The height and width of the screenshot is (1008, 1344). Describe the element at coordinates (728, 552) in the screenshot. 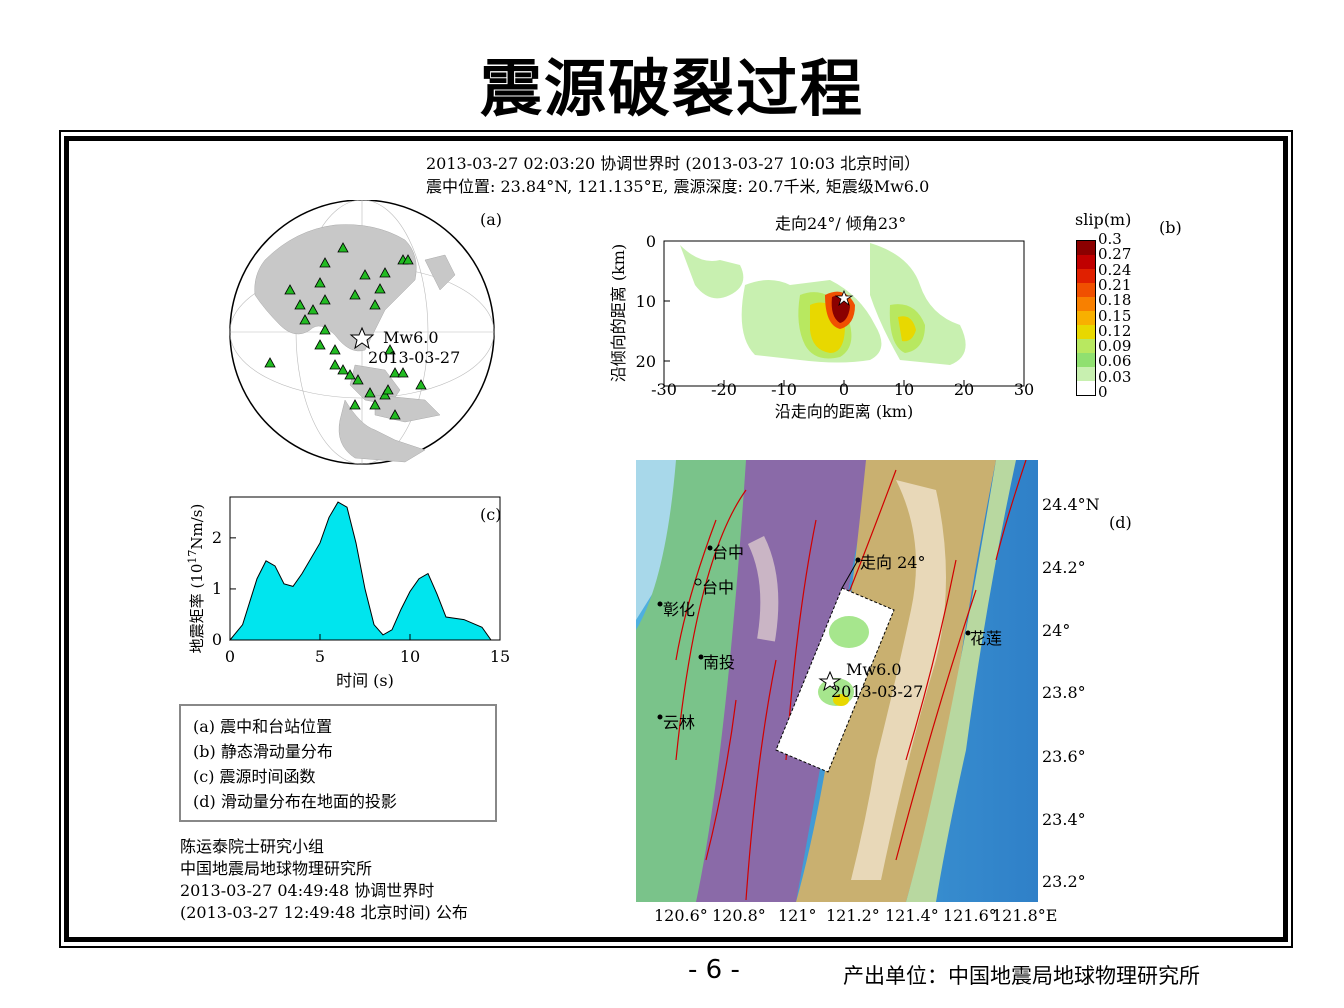

I see `city-taichung-1: 台中` at that location.